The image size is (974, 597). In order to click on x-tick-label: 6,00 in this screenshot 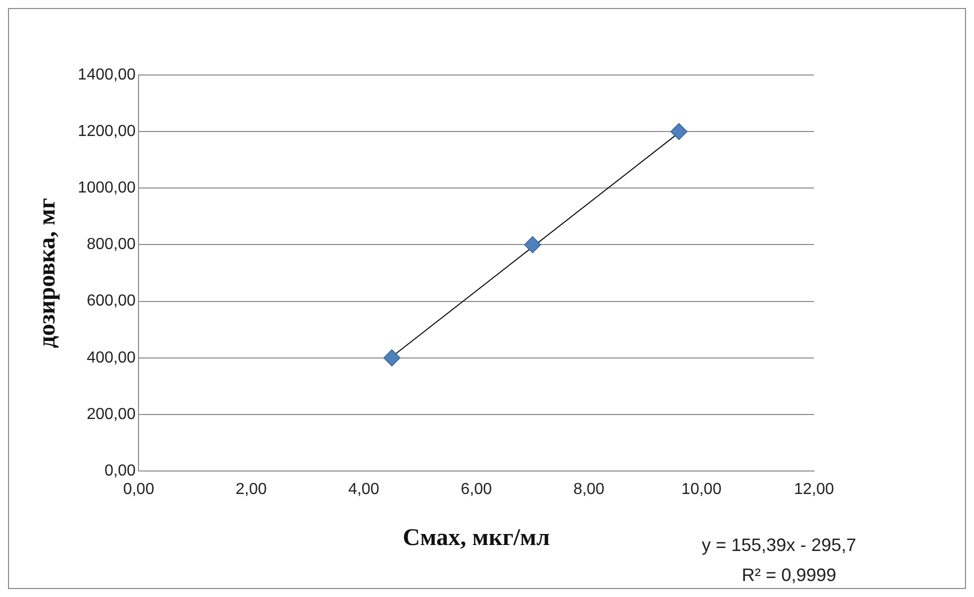, I will do `click(476, 489)`.